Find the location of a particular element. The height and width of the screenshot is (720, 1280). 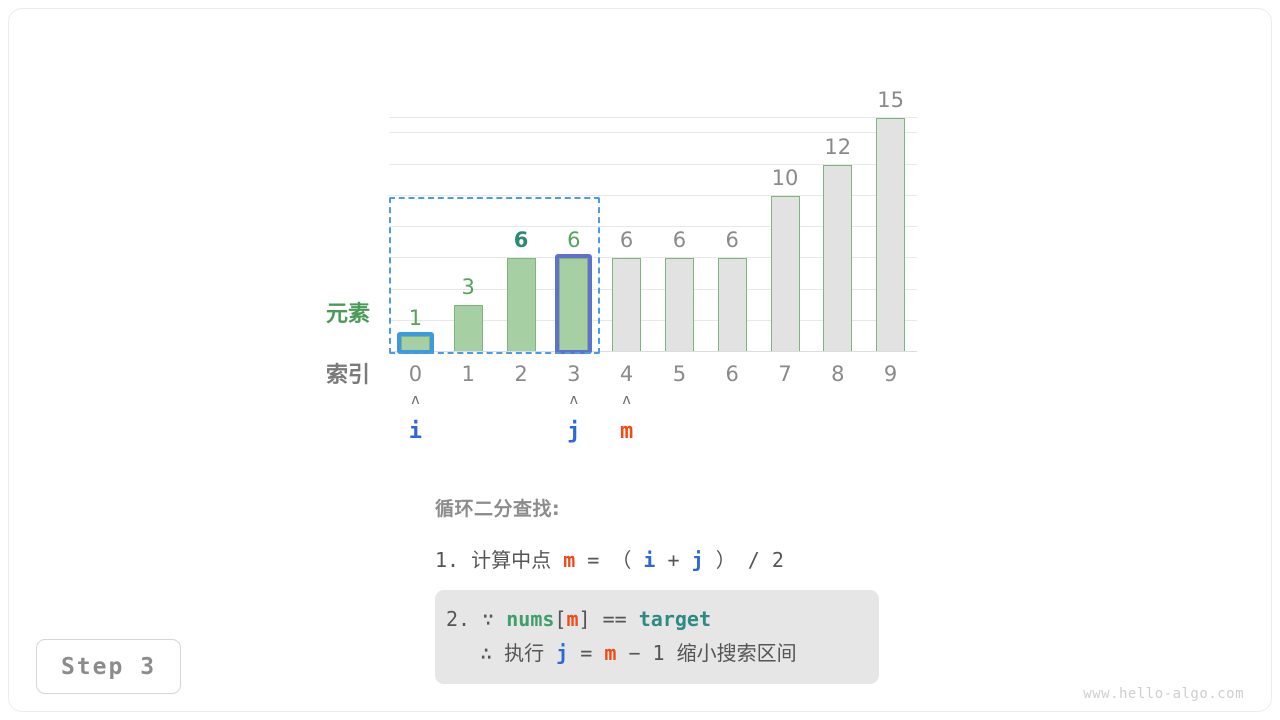

value-label-index-7: 10 is located at coordinates (785, 177).